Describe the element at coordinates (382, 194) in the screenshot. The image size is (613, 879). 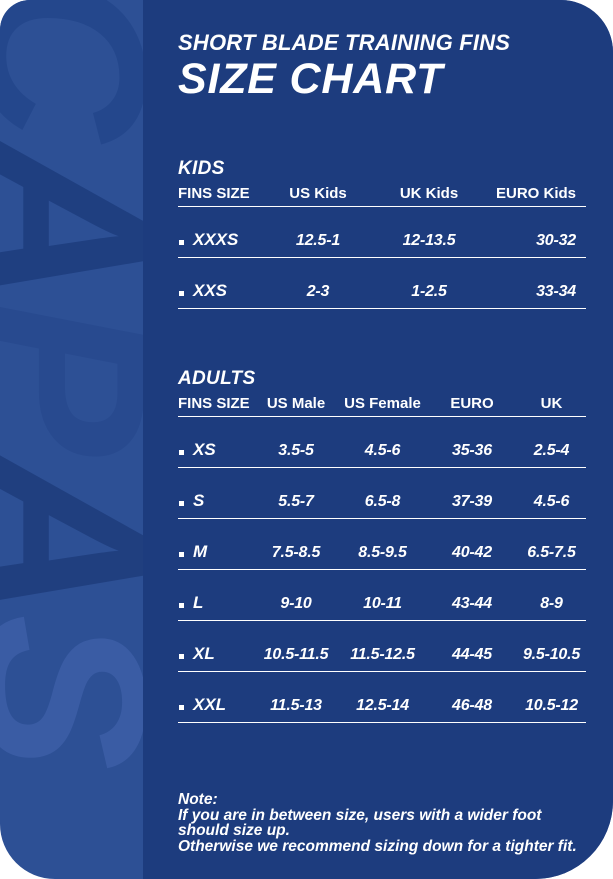
I see `kids-table-header: FINS SIZE US Kids UK Kids EURO Kids` at that location.